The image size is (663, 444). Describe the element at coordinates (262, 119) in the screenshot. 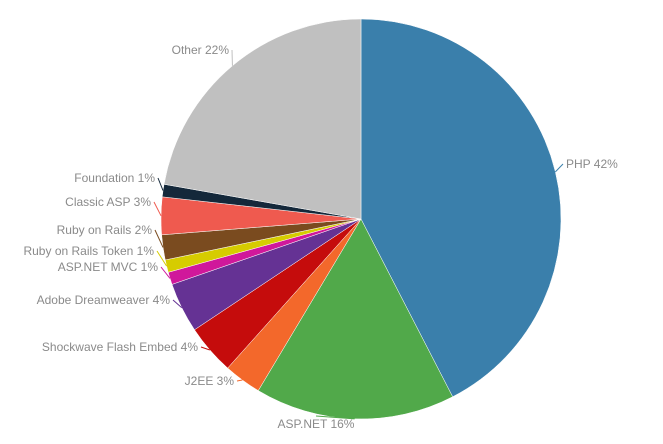

I see `slice-other` at that location.